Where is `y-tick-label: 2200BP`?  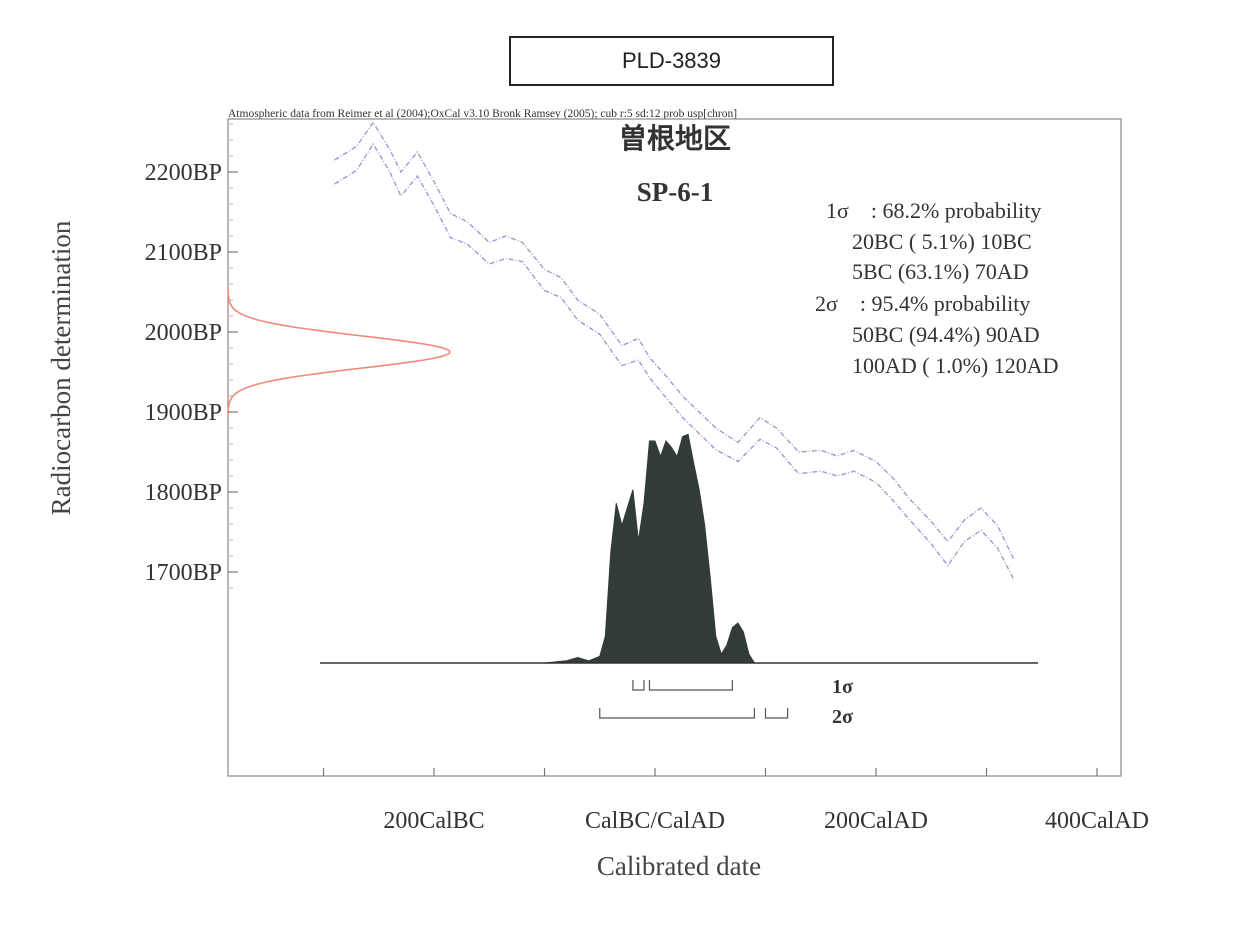
y-tick-label: 2200BP is located at coordinates (183, 173).